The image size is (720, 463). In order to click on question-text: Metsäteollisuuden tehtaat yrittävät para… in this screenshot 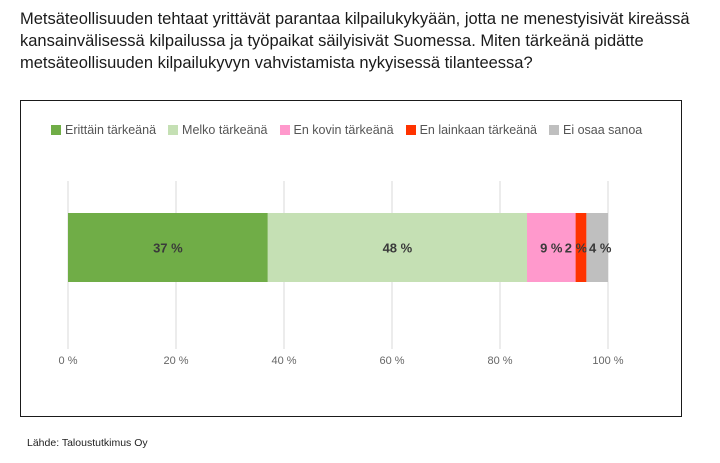, I will do `click(355, 41)`.